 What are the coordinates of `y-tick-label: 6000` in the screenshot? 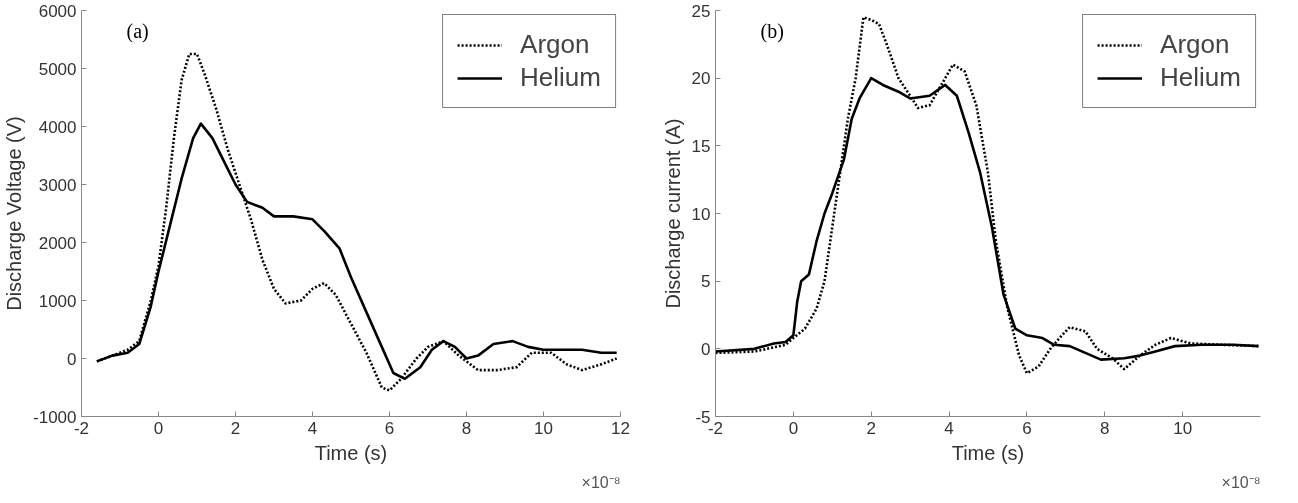 It's located at (57, 11).